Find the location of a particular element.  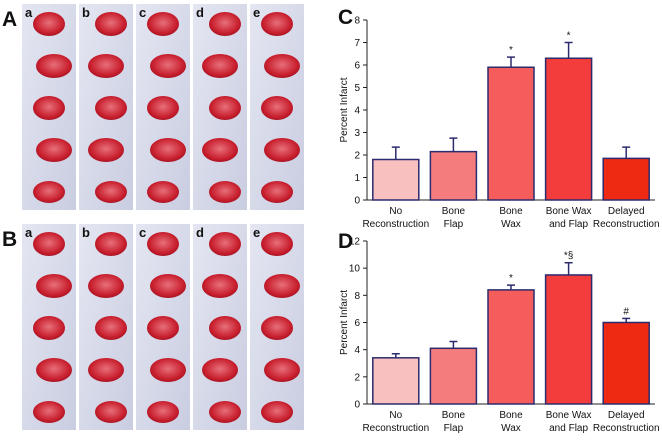

y-tick-label: 12 is located at coordinates (355, 242).